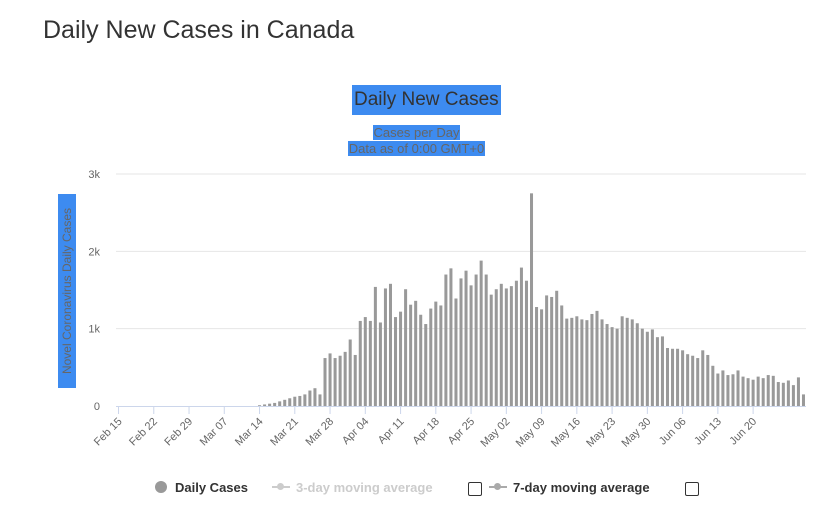 The width and height of the screenshot is (833, 517). I want to click on legend-3-day-average: 3-day moving average, so click(352, 488).